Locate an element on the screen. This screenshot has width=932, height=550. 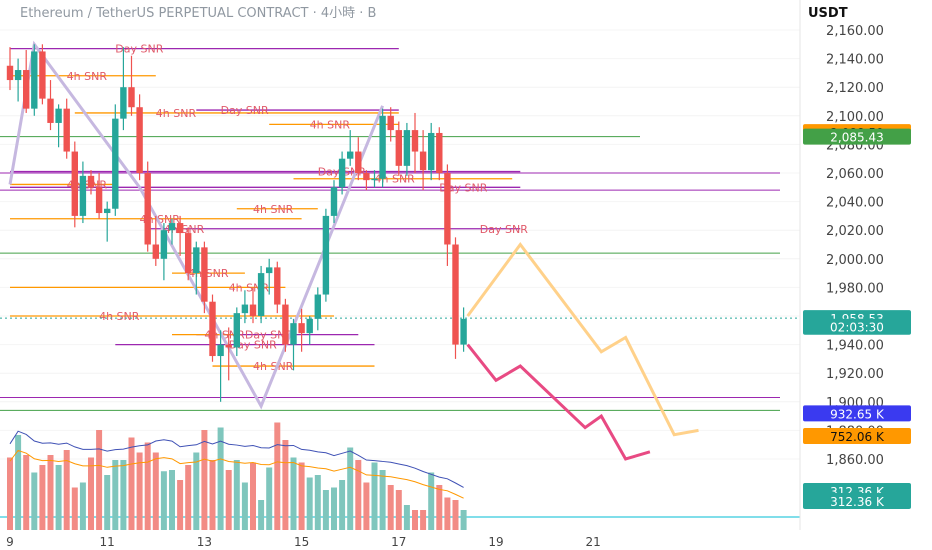
price-tick-label: 1,920.00 is located at coordinates (855, 374).